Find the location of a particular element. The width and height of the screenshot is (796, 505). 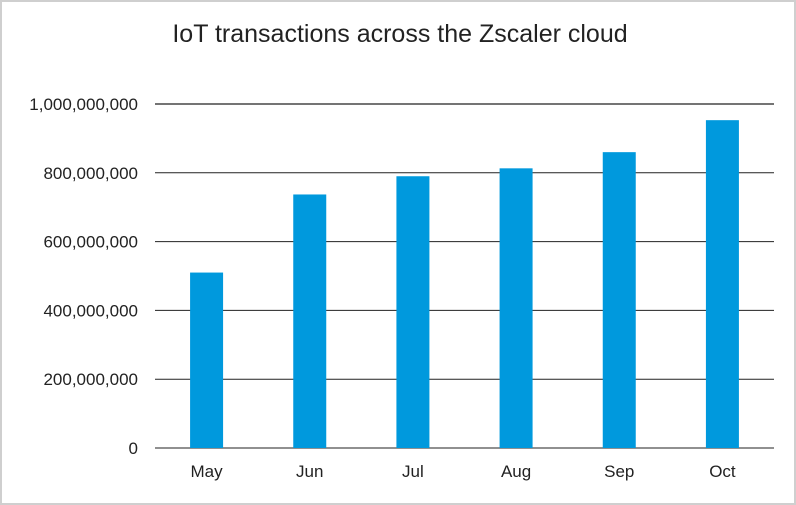

bar-aug is located at coordinates (516, 308).